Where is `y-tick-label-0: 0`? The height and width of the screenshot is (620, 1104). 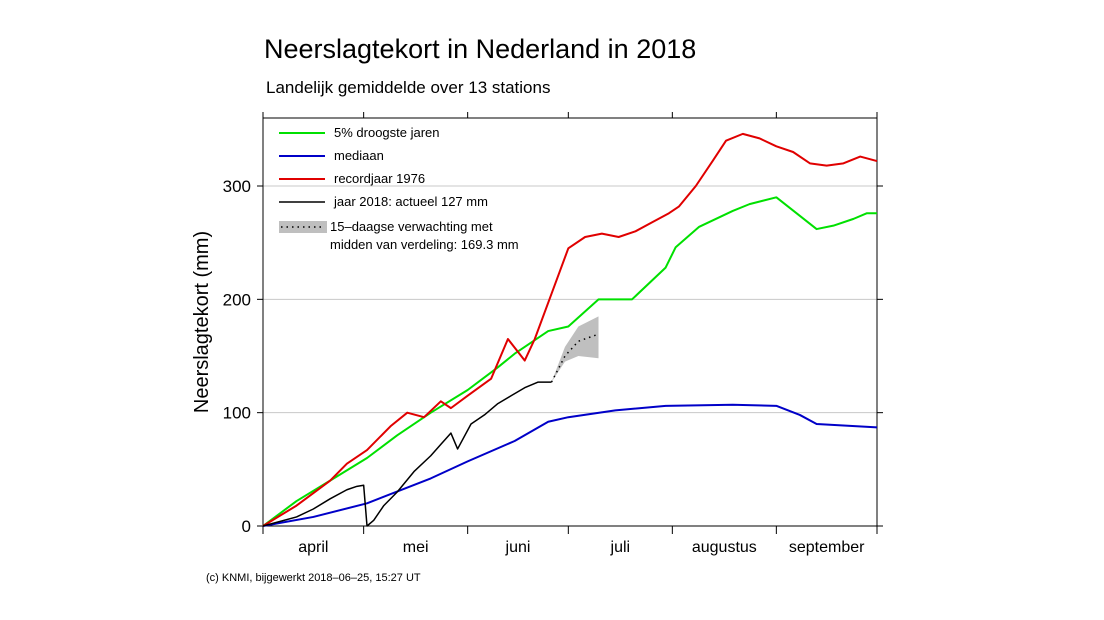
y-tick-label-0: 0 is located at coordinates (246, 526).